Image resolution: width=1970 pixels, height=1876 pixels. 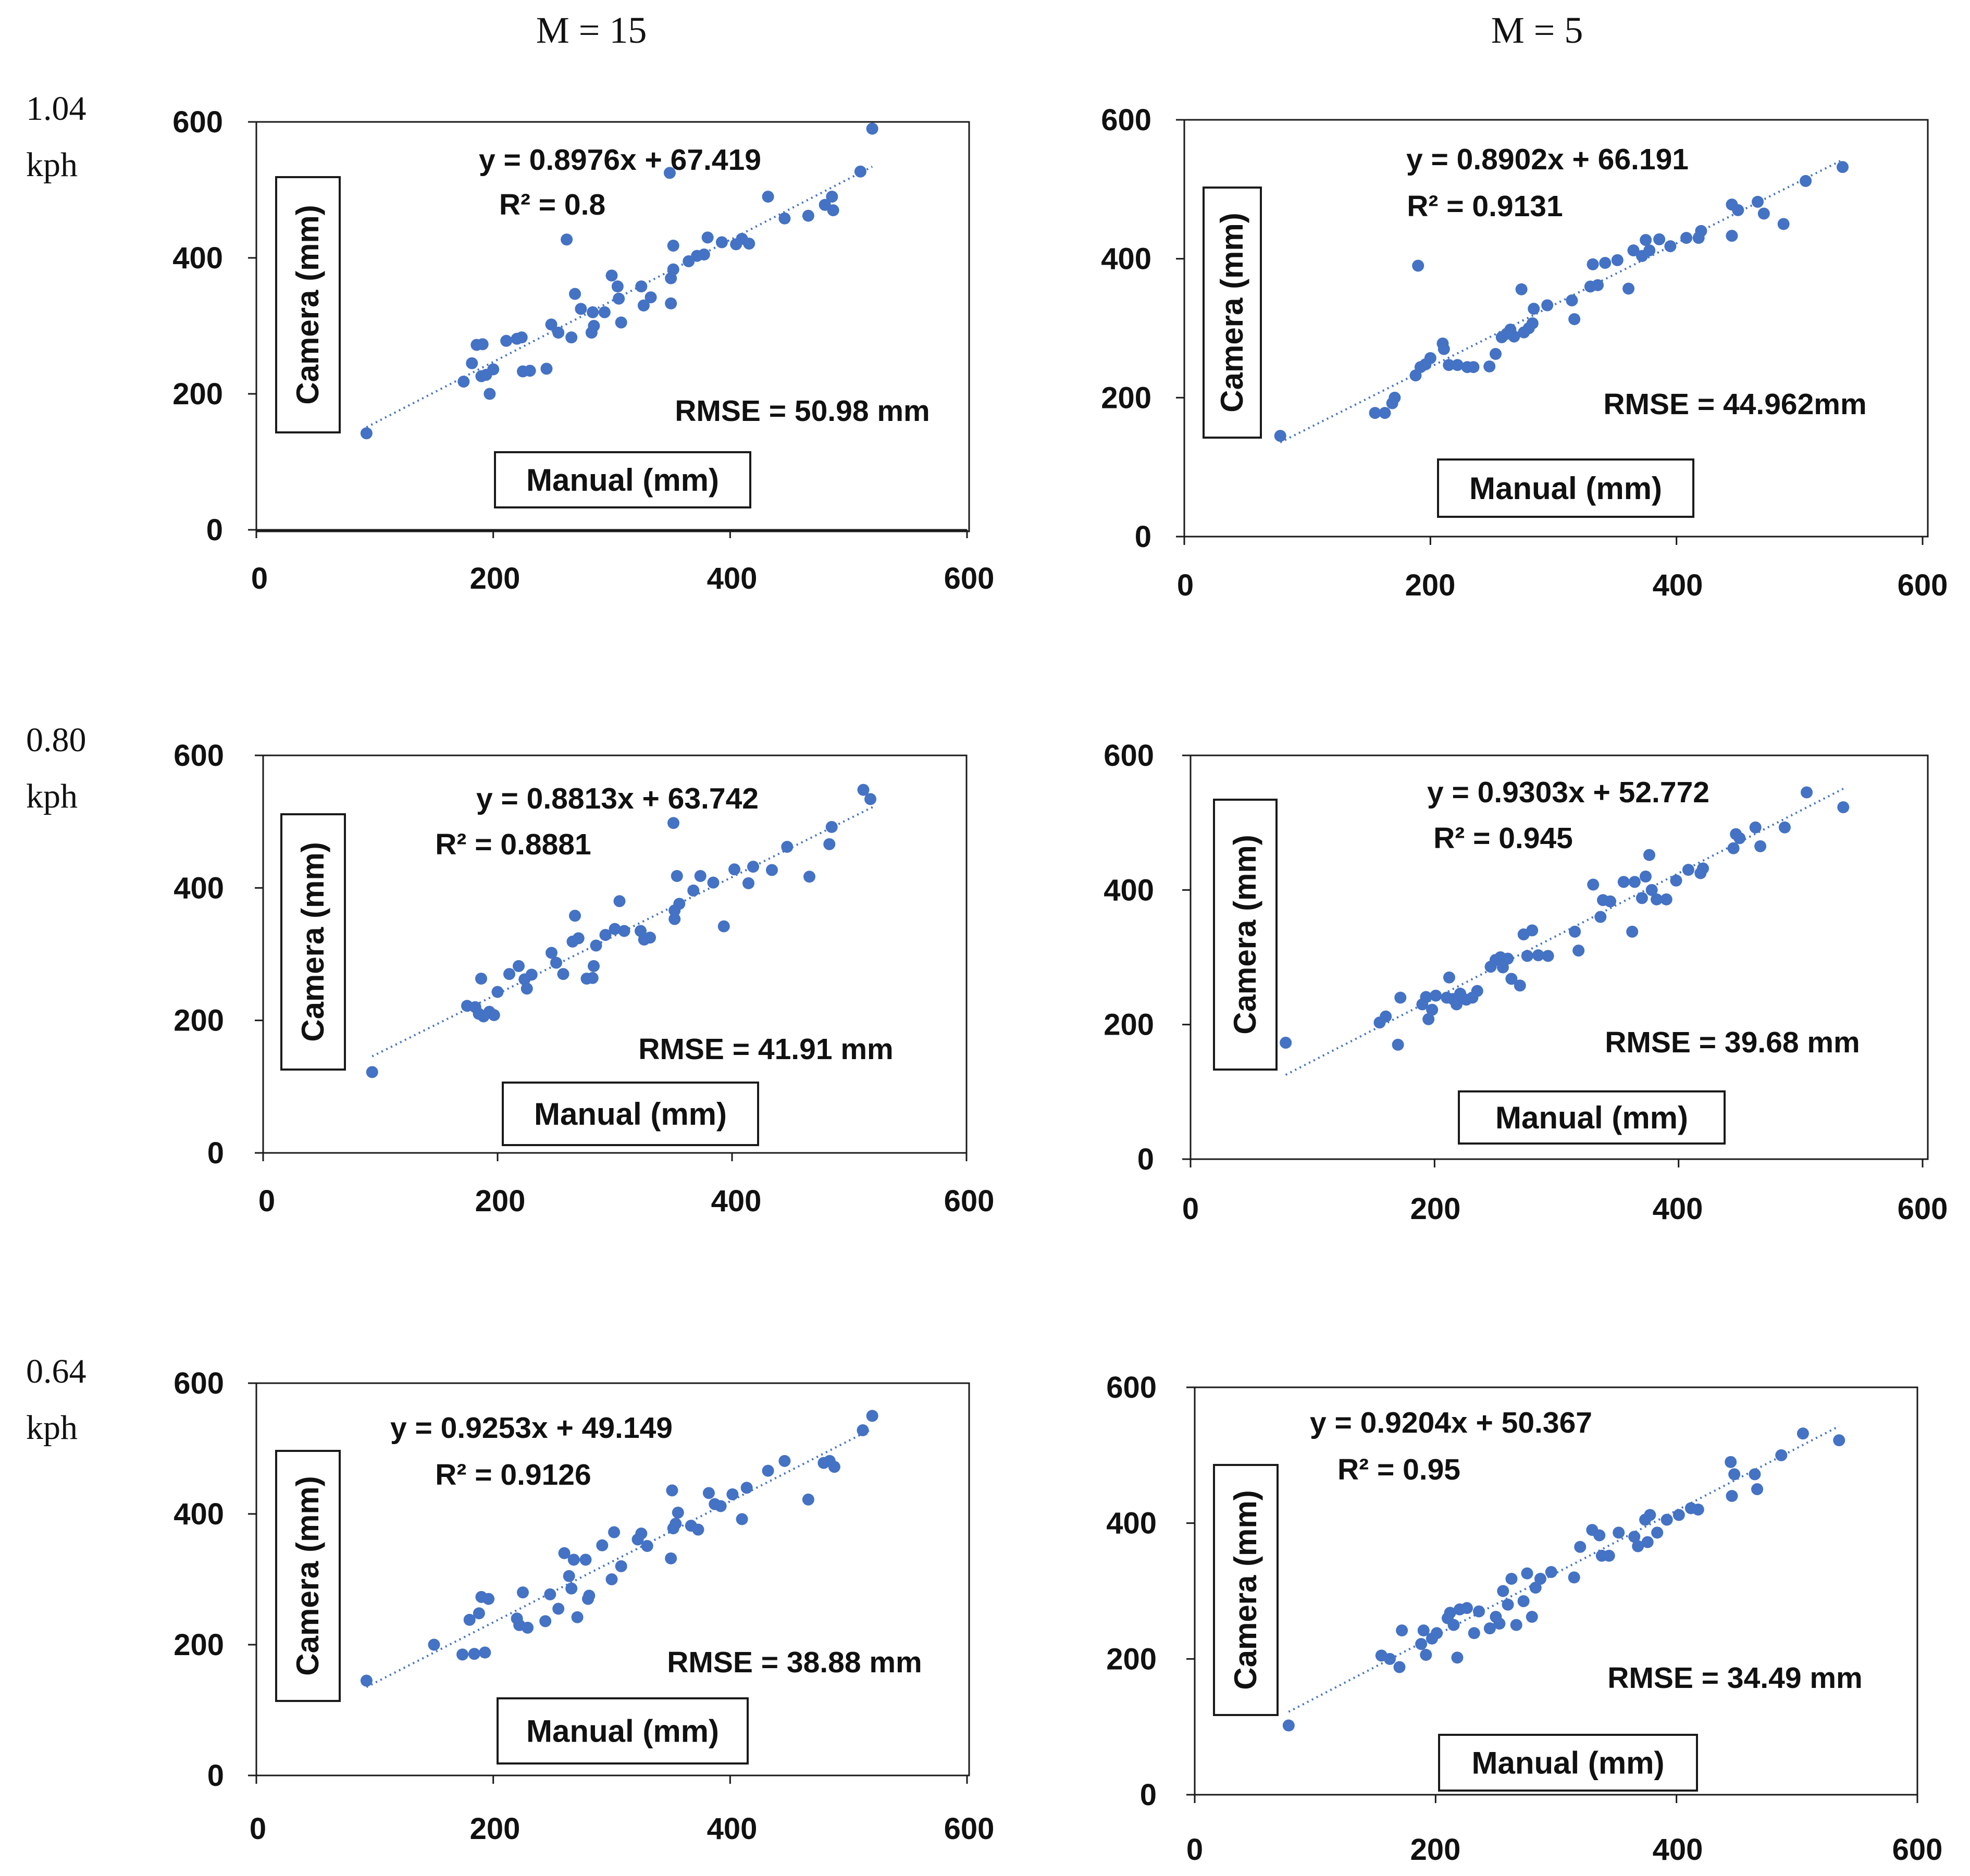 What do you see at coordinates (513, 844) in the screenshot?
I see `r-squared-label: R² = 0.8881` at bounding box center [513, 844].